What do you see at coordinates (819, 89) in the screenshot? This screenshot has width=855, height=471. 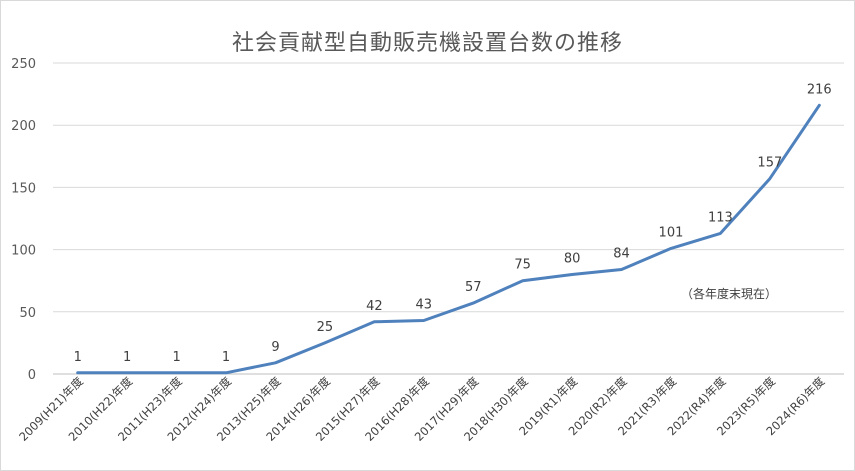 I see `data-label: 216` at bounding box center [819, 89].